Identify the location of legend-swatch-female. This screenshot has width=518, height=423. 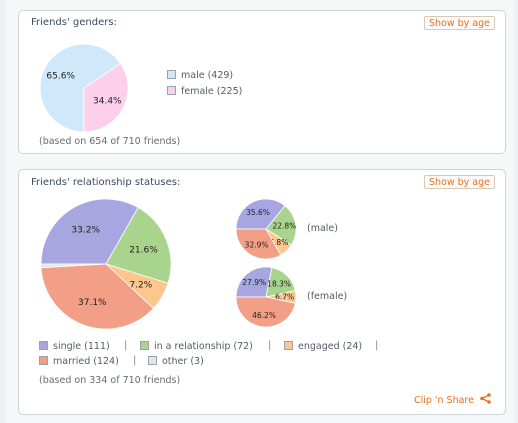
(171, 90).